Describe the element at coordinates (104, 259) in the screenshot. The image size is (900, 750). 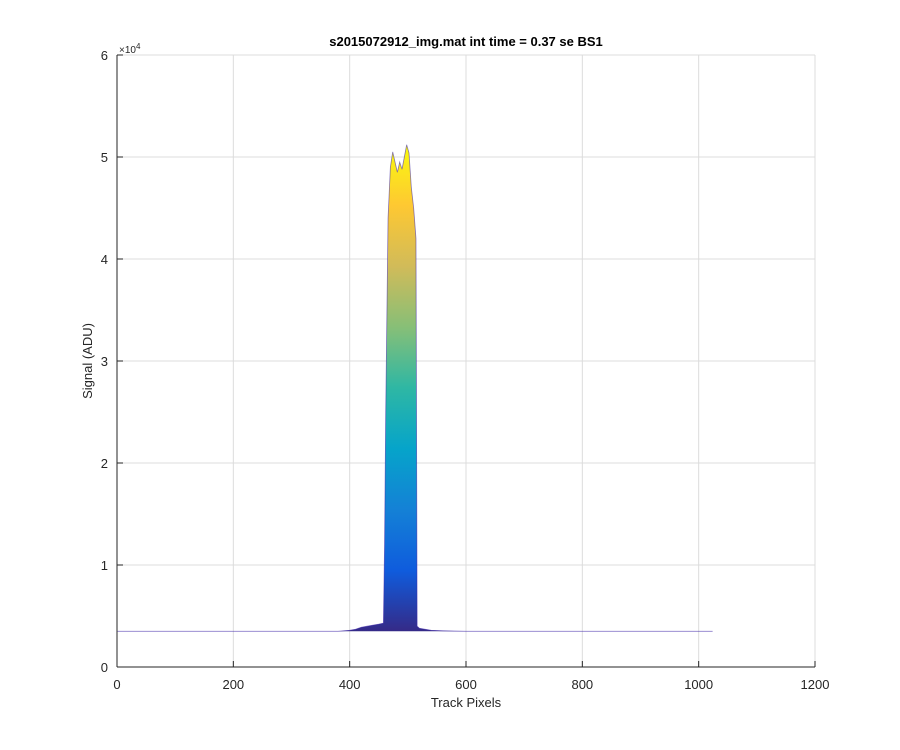
I see `y-tick-label: 4` at that location.